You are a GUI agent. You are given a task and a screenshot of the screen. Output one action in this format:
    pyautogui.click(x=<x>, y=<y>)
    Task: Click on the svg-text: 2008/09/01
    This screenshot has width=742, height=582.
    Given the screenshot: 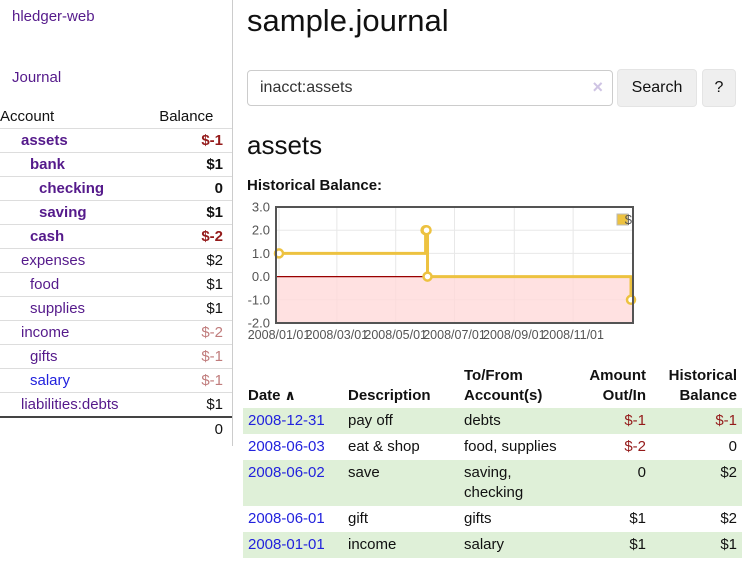 What is the action you would take?
    pyautogui.click(x=514, y=335)
    